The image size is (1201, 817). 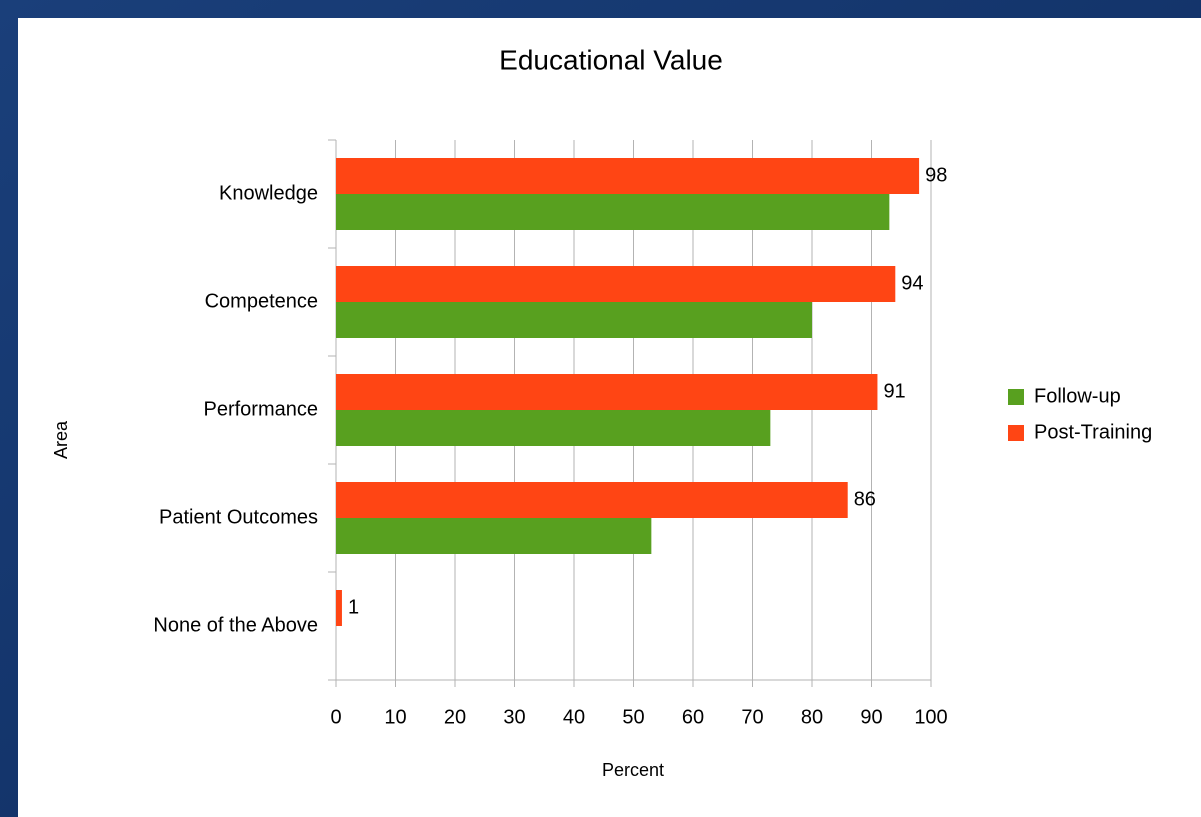 What do you see at coordinates (261, 409) in the screenshot?
I see `y-tick-label: Performance` at bounding box center [261, 409].